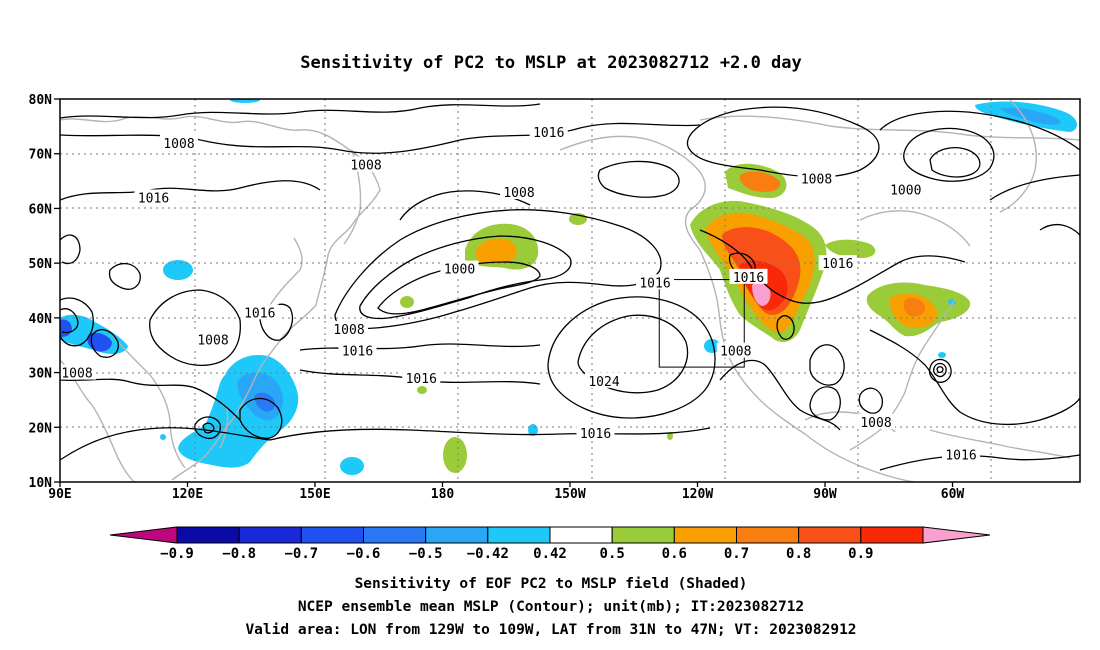  What do you see at coordinates (807, 365) in the screenshot?
I see `coastline-na-west` at bounding box center [807, 365].